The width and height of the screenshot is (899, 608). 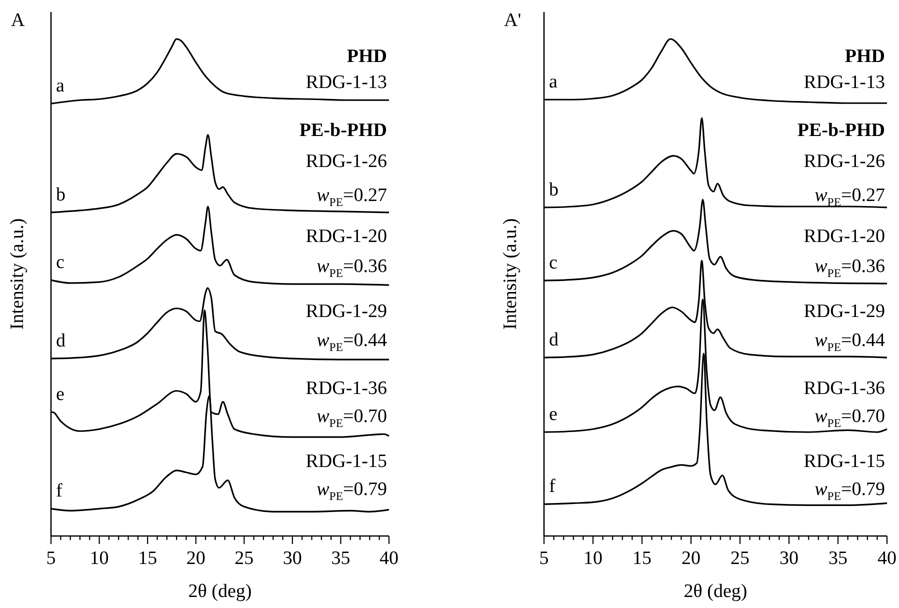 What do you see at coordinates (18, 20) in the screenshot?
I see `chart-title: A` at bounding box center [18, 20].